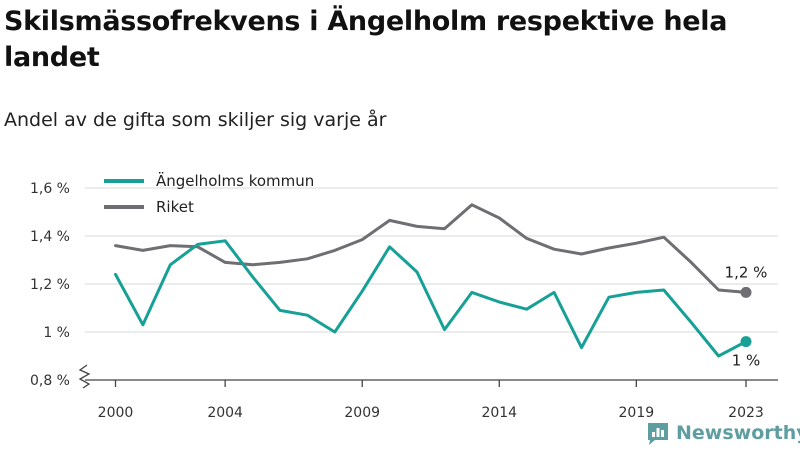 Image resolution: width=800 pixels, height=450 pixels. Describe the element at coordinates (50, 381) in the screenshot. I see `y-tick-label: 0,8 %` at that location.